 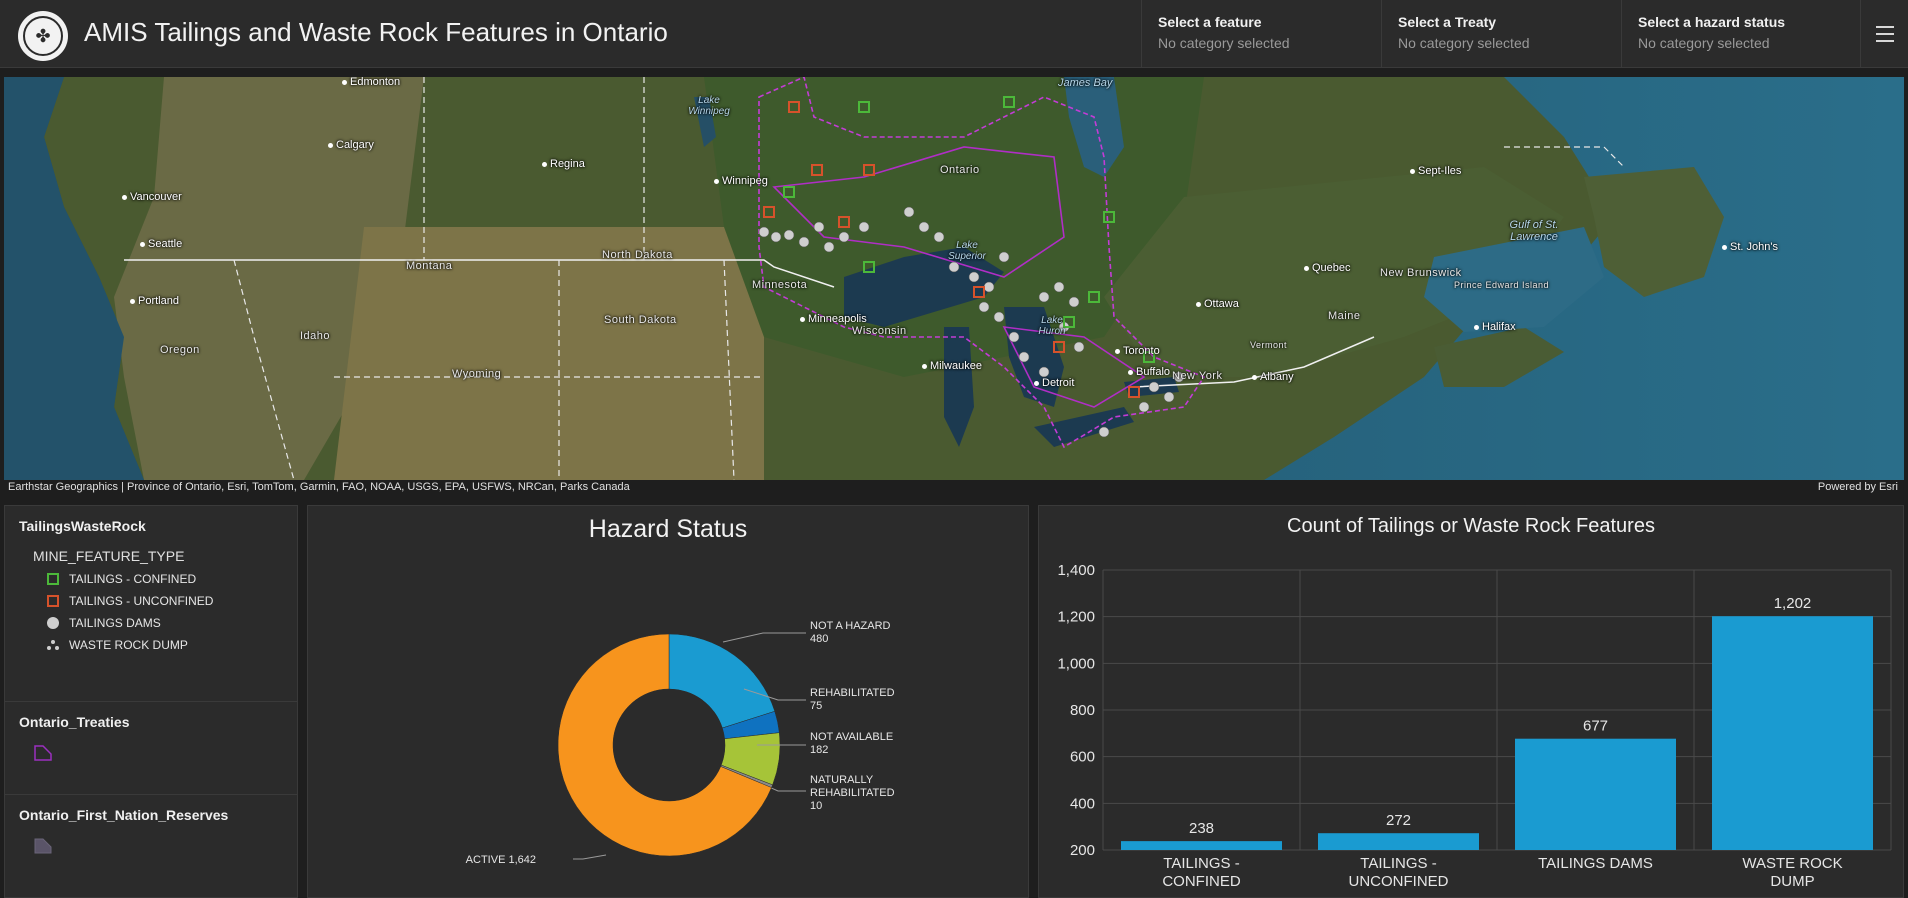 What do you see at coordinates (109, 556) in the screenshot?
I see `legend-field-name: MINE_FEATURE_TYPE` at bounding box center [109, 556].